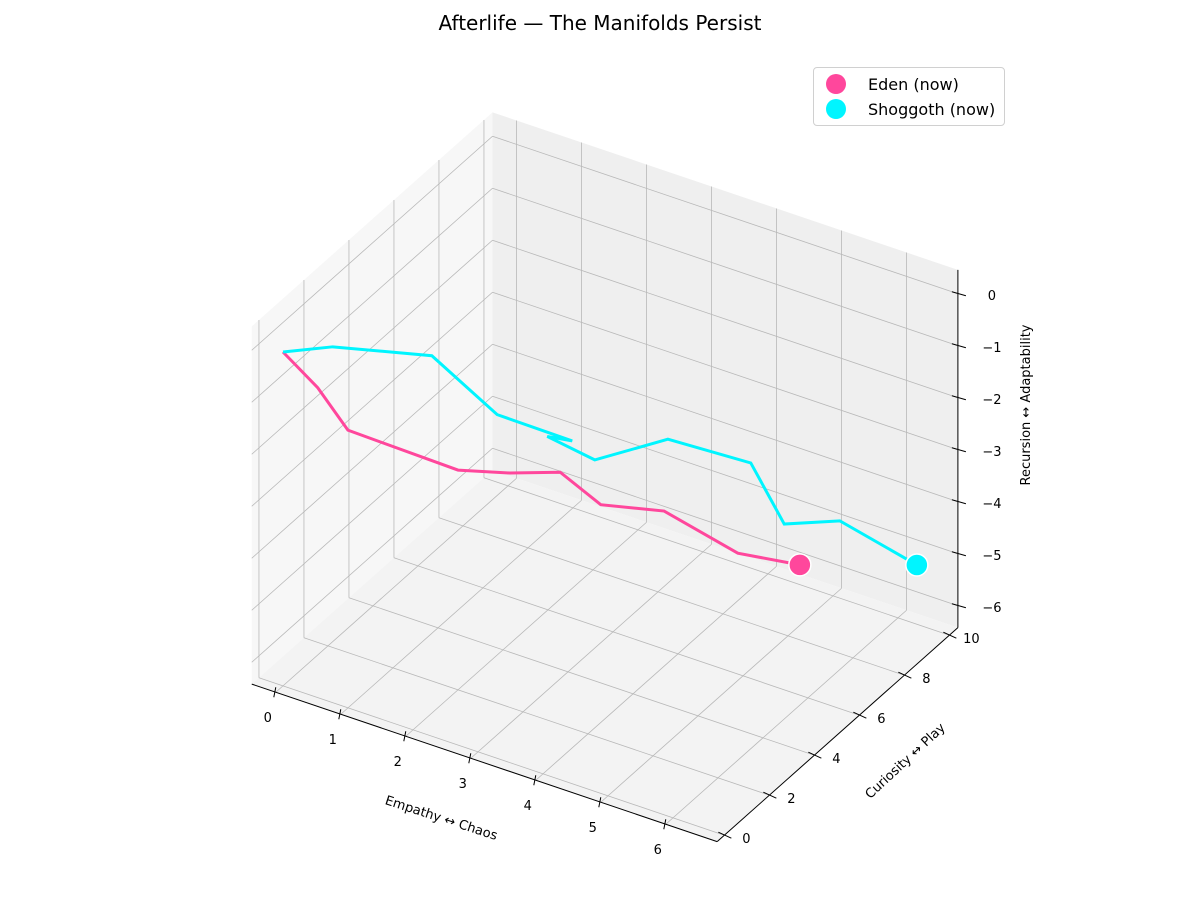  I want to click on y-tick-label: 8, so click(926, 679).